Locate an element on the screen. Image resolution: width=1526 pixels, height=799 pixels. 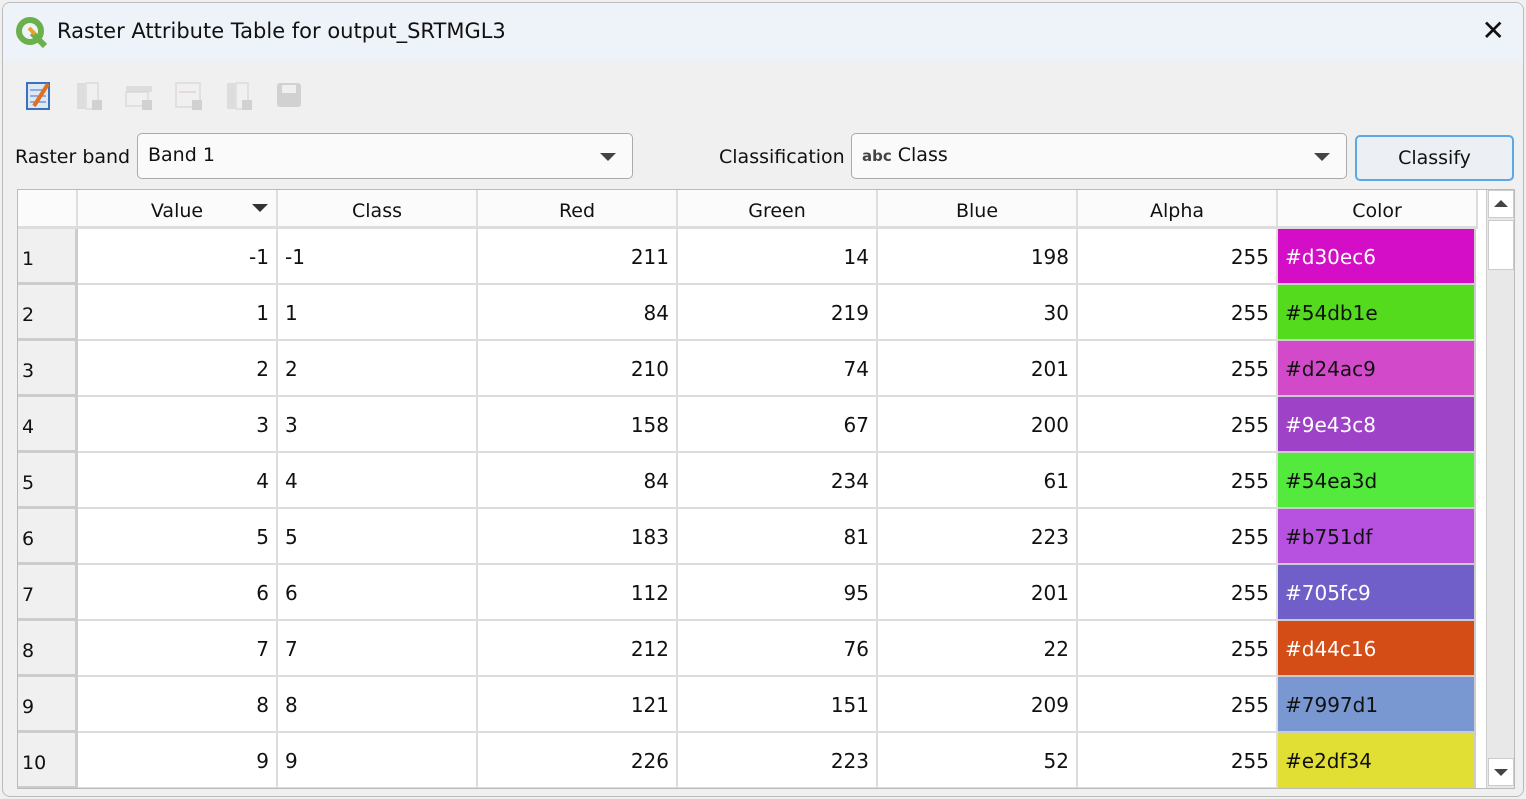
cell-color: #54db1e is located at coordinates (1377, 313).